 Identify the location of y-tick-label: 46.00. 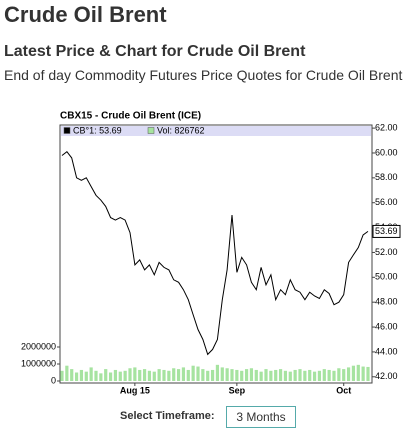
(386, 326).